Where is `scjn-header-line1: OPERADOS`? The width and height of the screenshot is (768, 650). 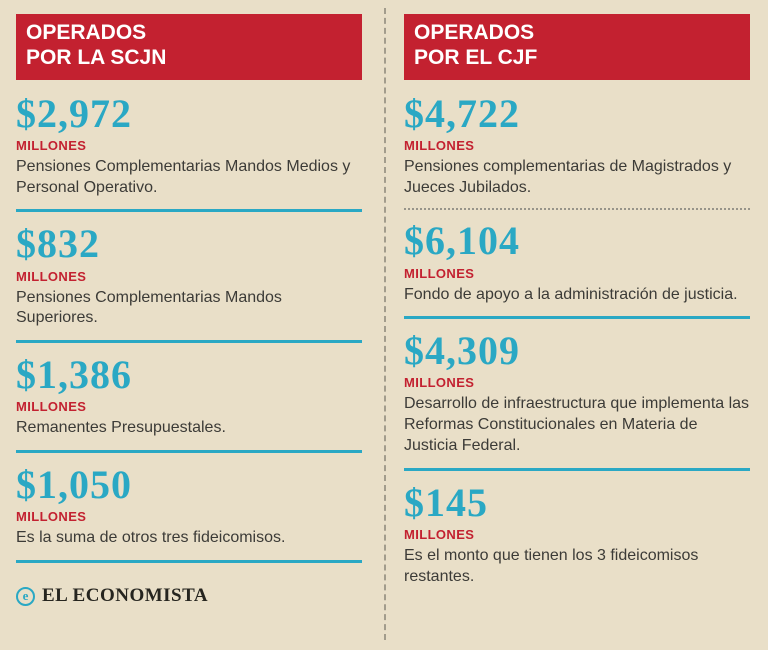
scjn-header-line1: OPERADOS is located at coordinates (86, 32).